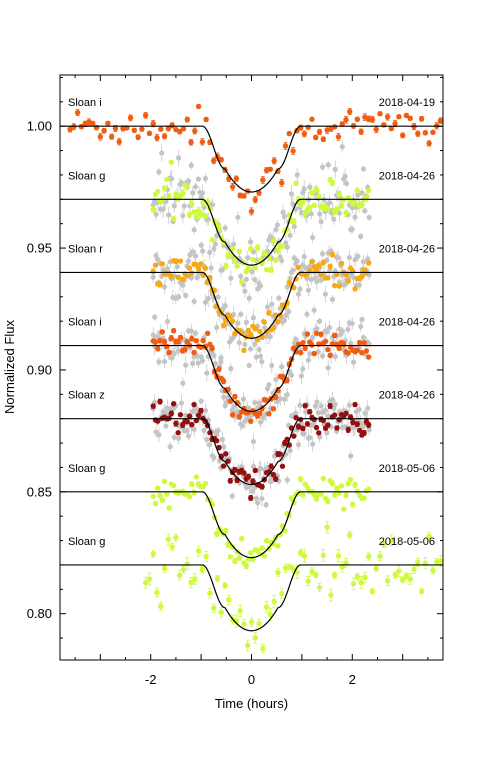  Describe the element at coordinates (151, 679) in the screenshot. I see `x-tick-label: -2` at that location.